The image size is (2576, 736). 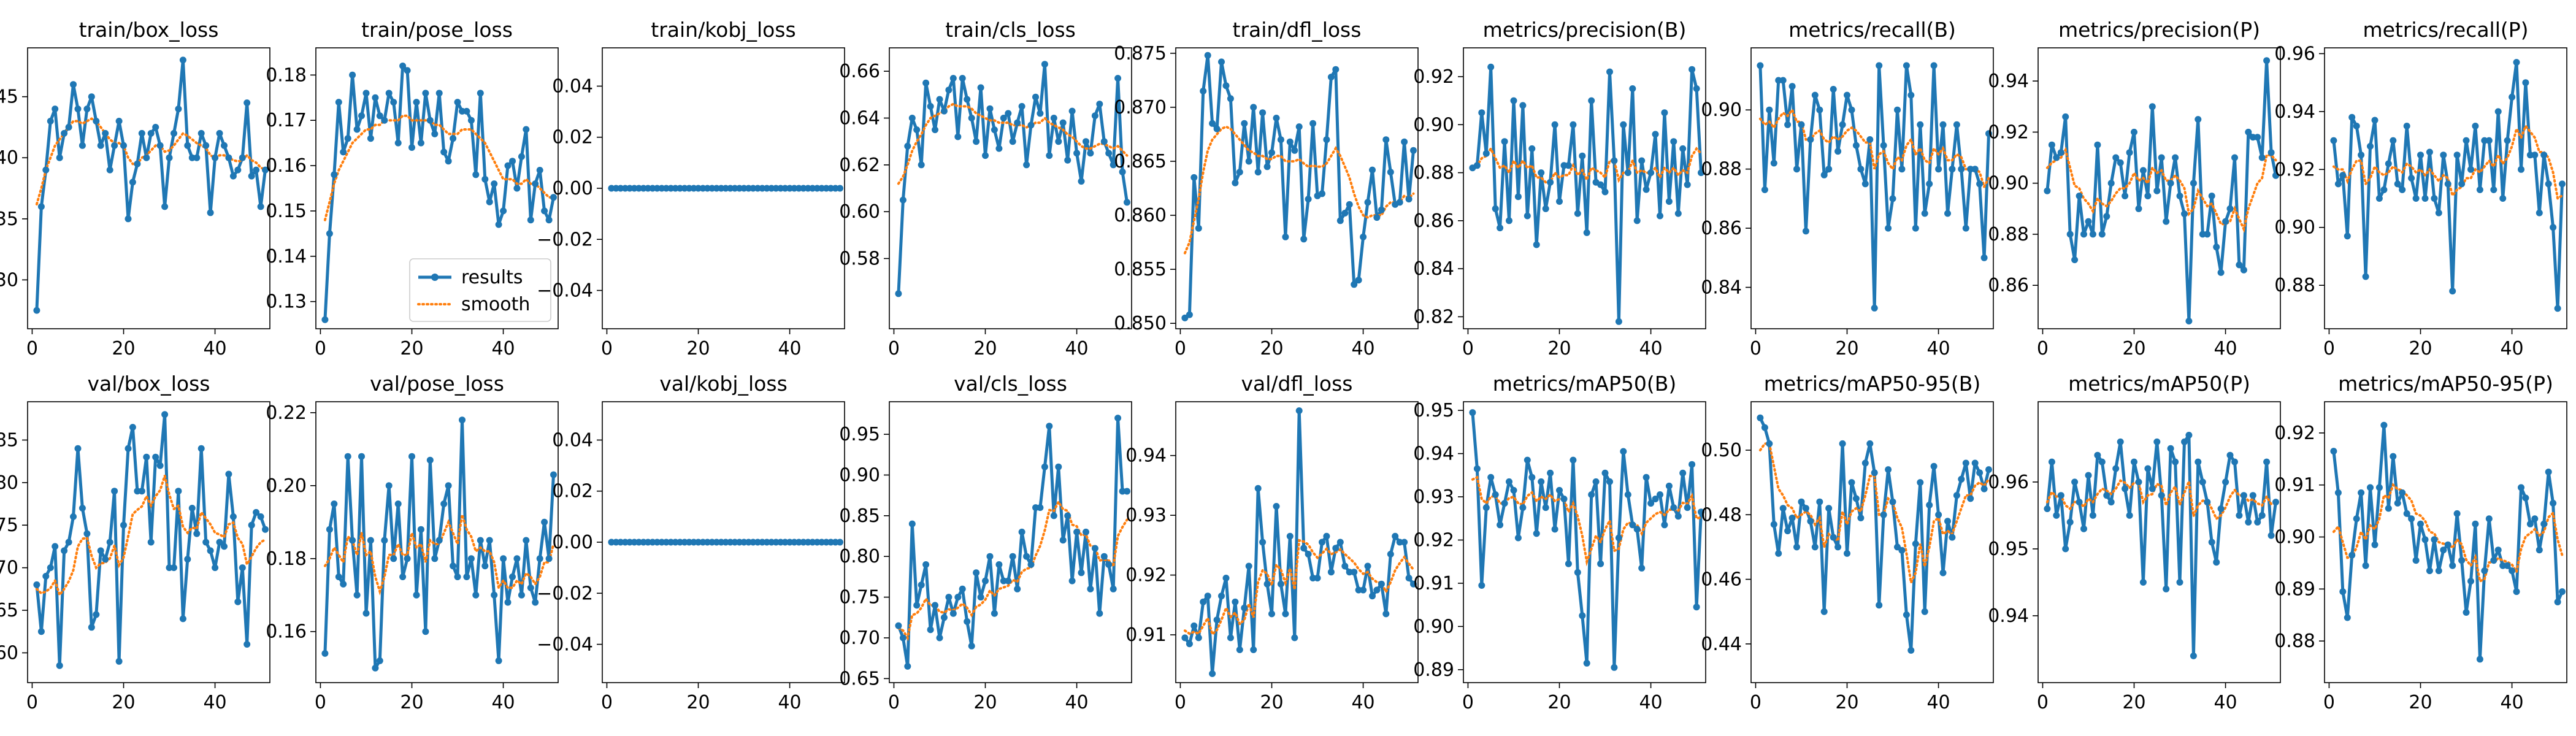 What do you see at coordinates (149, 30) in the screenshot?
I see `panel-title: train/box_loss` at bounding box center [149, 30].